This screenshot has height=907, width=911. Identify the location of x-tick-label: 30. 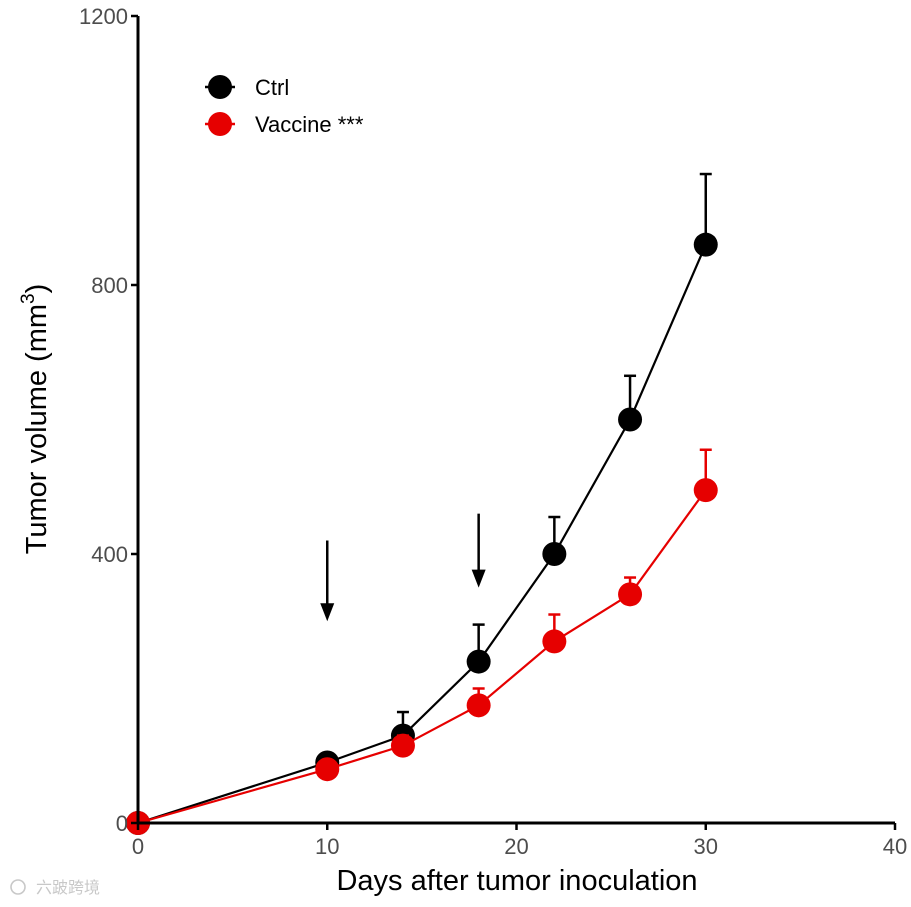
(706, 846).